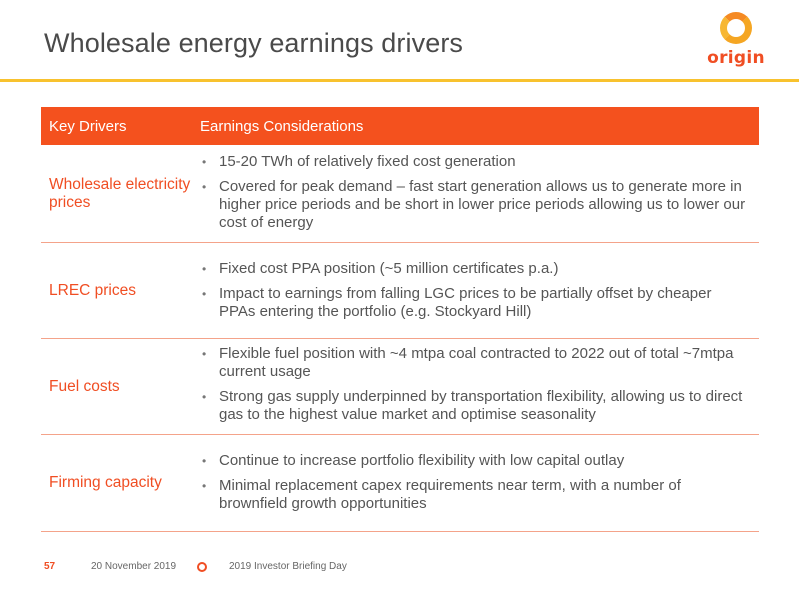  Describe the element at coordinates (400, 126) in the screenshot. I see `table-header: Key Drivers Earnings Considerations` at that location.